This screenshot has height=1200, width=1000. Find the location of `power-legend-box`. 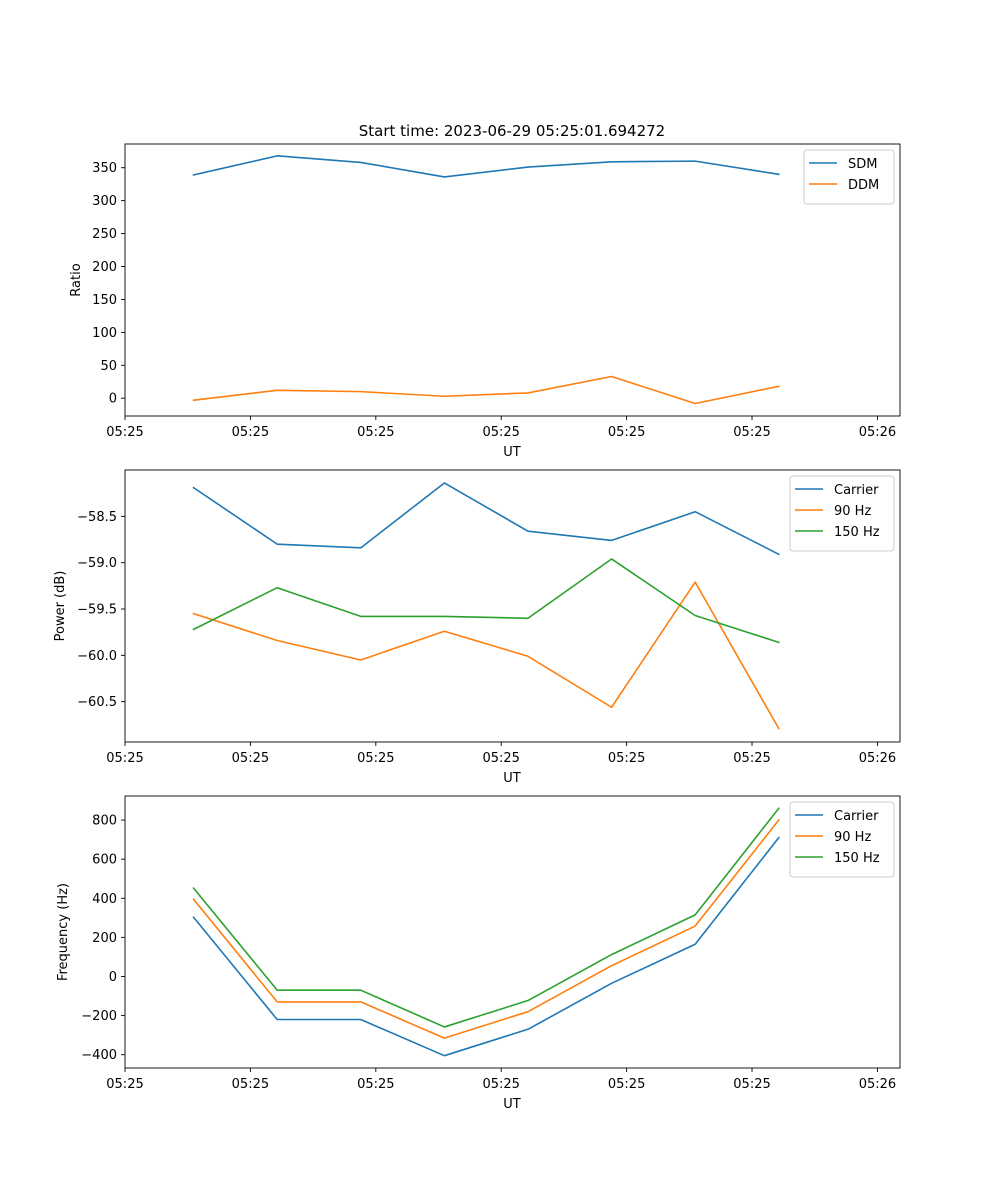

power-legend-box is located at coordinates (842, 513).